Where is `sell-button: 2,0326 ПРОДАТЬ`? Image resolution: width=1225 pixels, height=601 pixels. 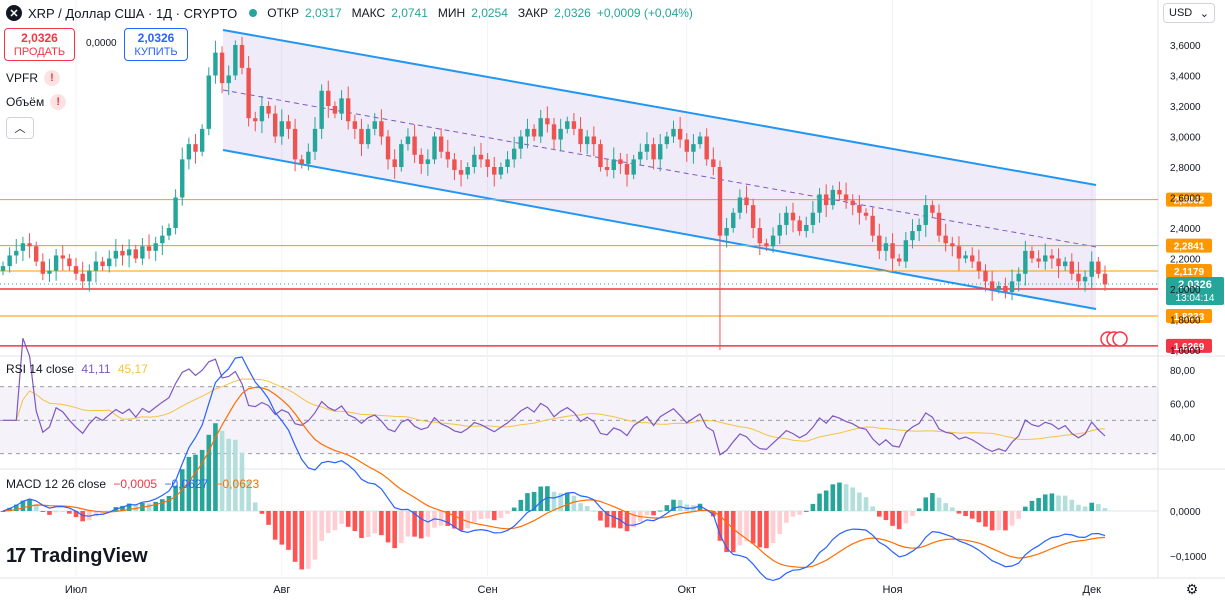
sell-button: 2,0326 ПРОДАТЬ is located at coordinates (39, 44).